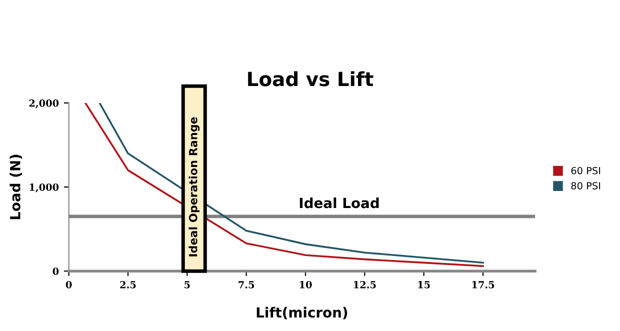 This screenshot has height=331, width=620. I want to click on y-tick-label: 1,000, so click(44, 187).